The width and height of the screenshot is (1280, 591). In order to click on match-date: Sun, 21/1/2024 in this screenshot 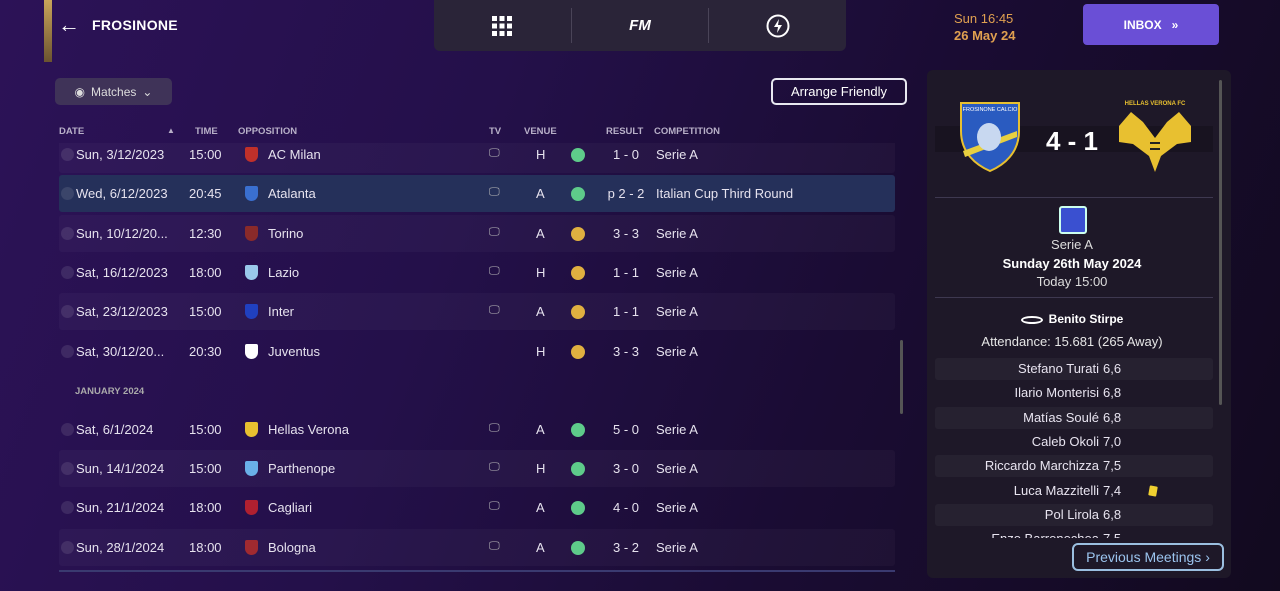, I will do `click(120, 508)`.